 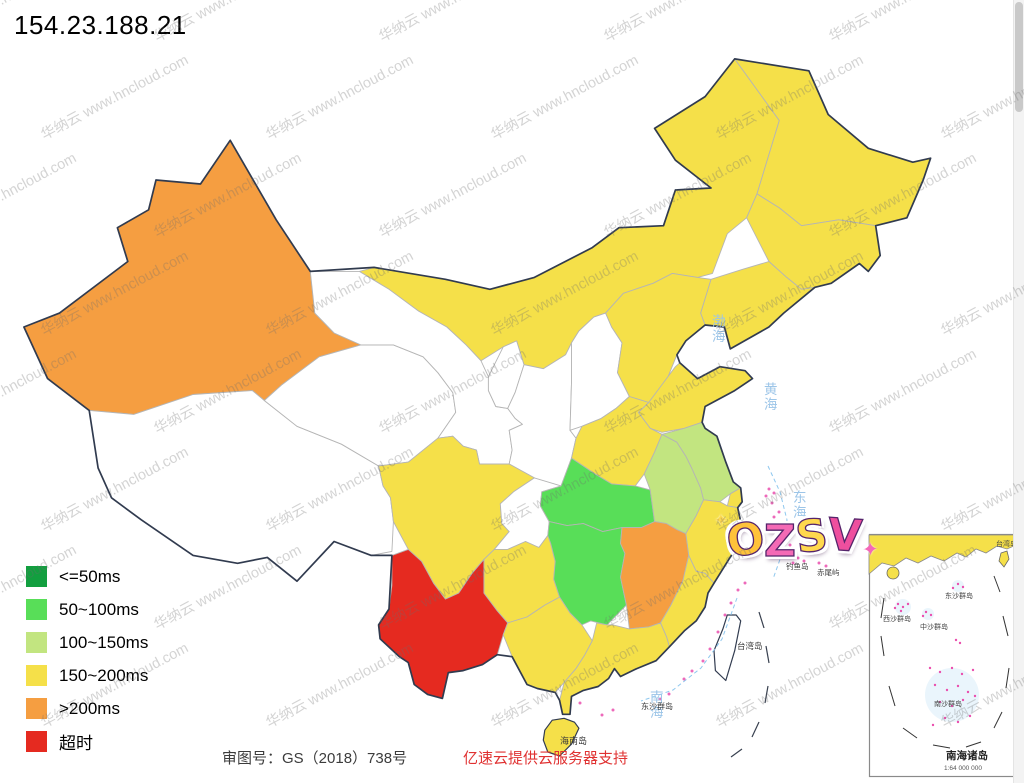 What do you see at coordinates (845, 536) in the screenshot?
I see `sticker-letter: V` at bounding box center [845, 536].